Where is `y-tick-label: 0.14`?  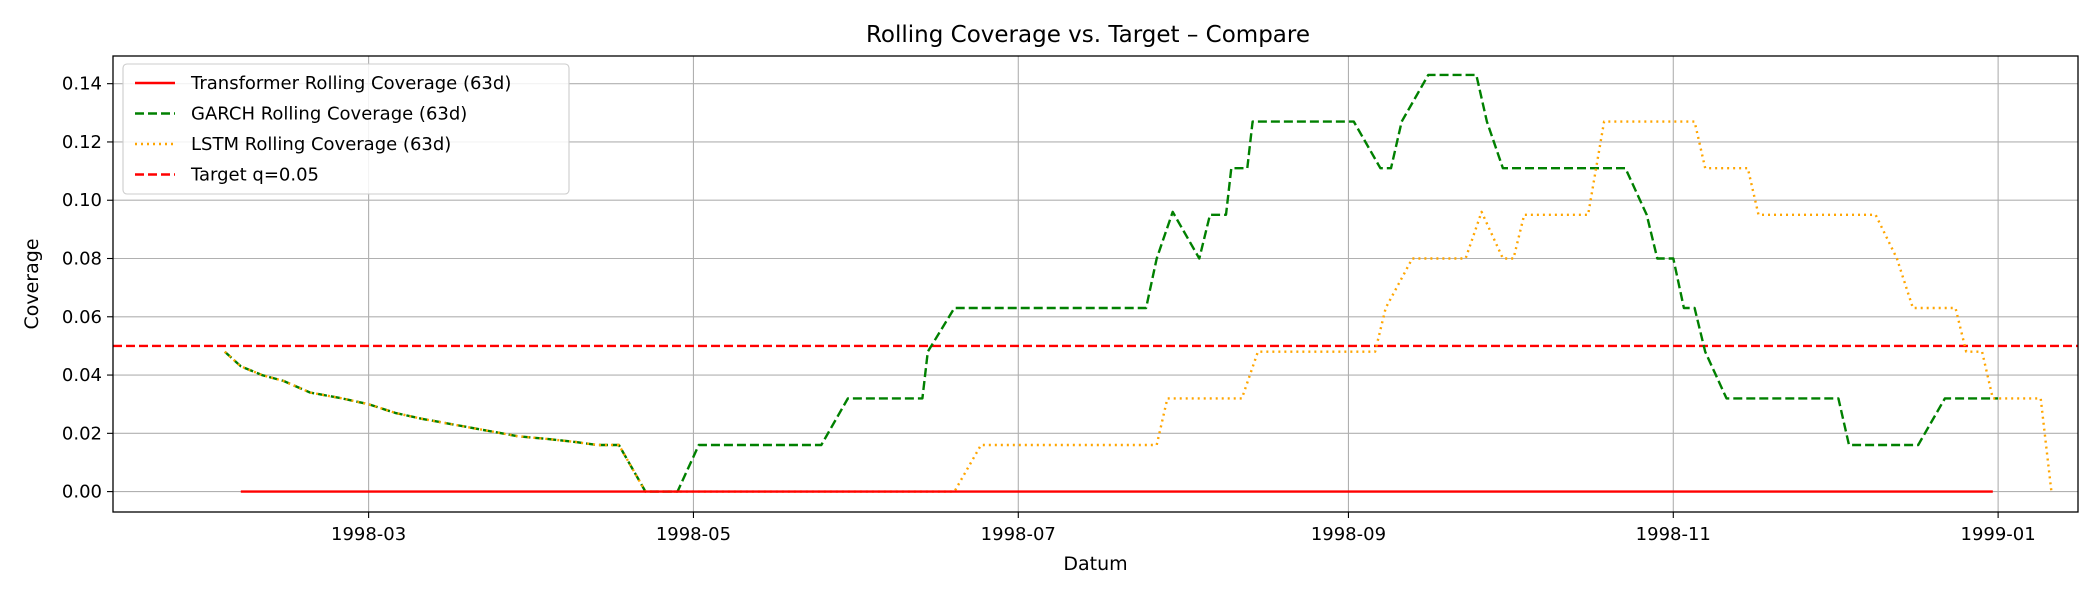
y-tick-label: 0.14 is located at coordinates (82, 84).